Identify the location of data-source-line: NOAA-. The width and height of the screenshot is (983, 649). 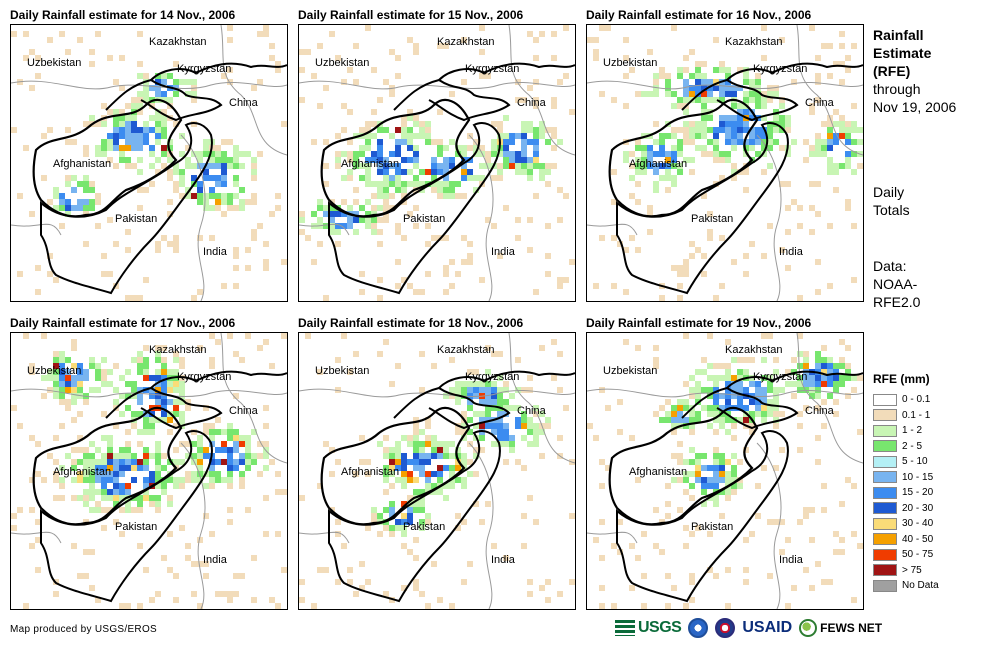
(895, 284).